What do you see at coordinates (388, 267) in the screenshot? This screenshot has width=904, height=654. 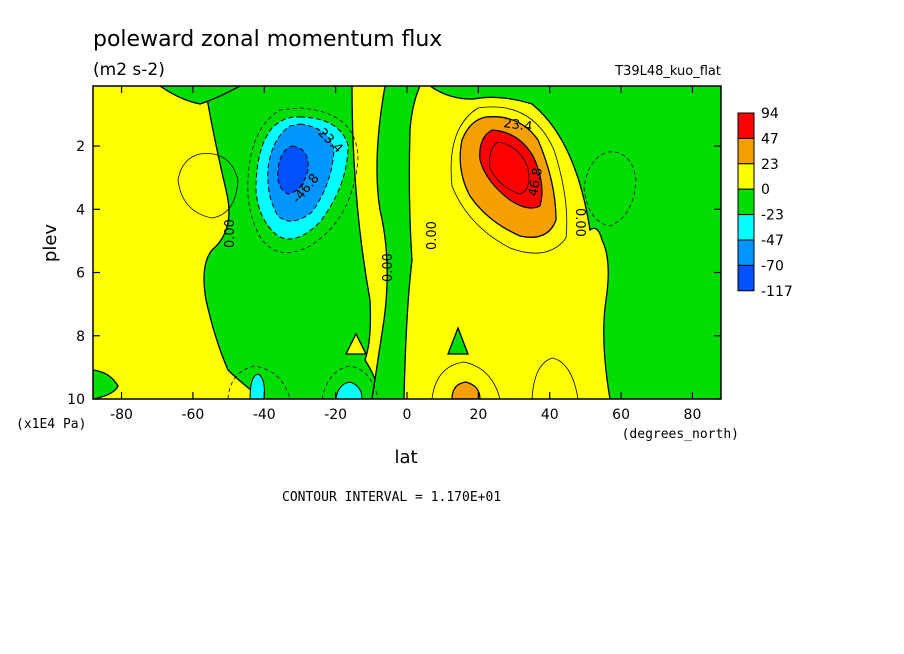 I see `contour-label-zero-b: 0.00` at bounding box center [388, 267].